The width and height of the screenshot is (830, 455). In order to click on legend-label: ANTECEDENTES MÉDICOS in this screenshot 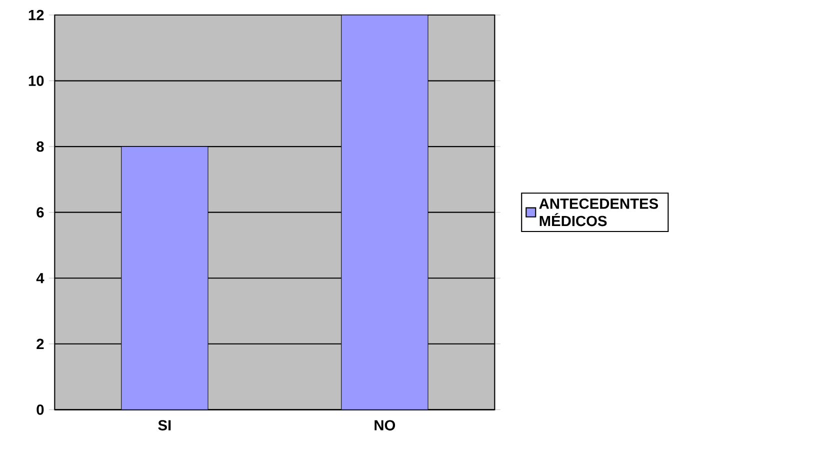, I will do `click(598, 212)`.